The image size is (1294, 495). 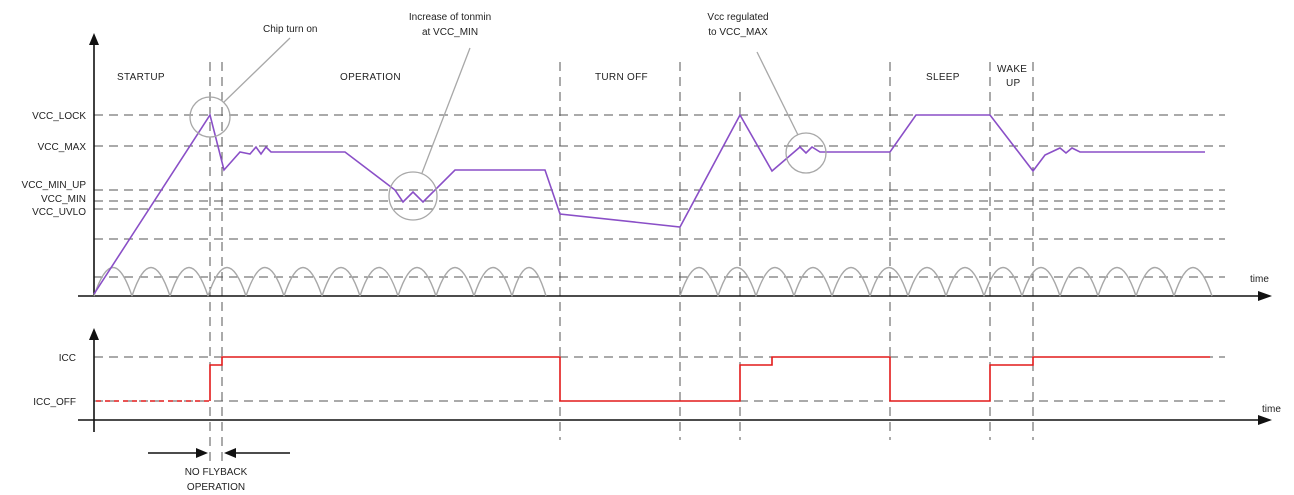 What do you see at coordinates (141, 77) in the screenshot?
I see `phase-startup-label: STARTUP` at bounding box center [141, 77].